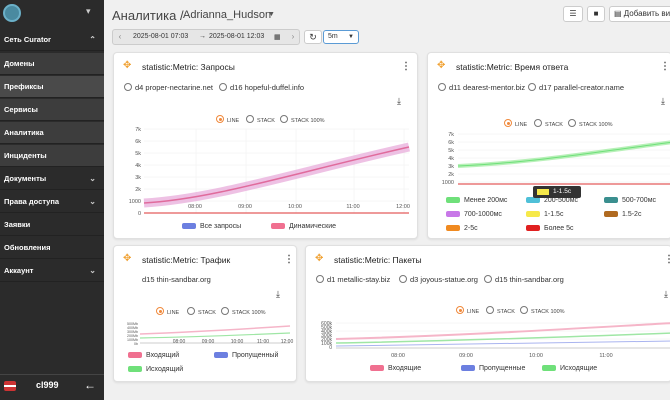 This screenshot has width=670, height=400. I want to click on y-tick: 3k, so click(138, 178).